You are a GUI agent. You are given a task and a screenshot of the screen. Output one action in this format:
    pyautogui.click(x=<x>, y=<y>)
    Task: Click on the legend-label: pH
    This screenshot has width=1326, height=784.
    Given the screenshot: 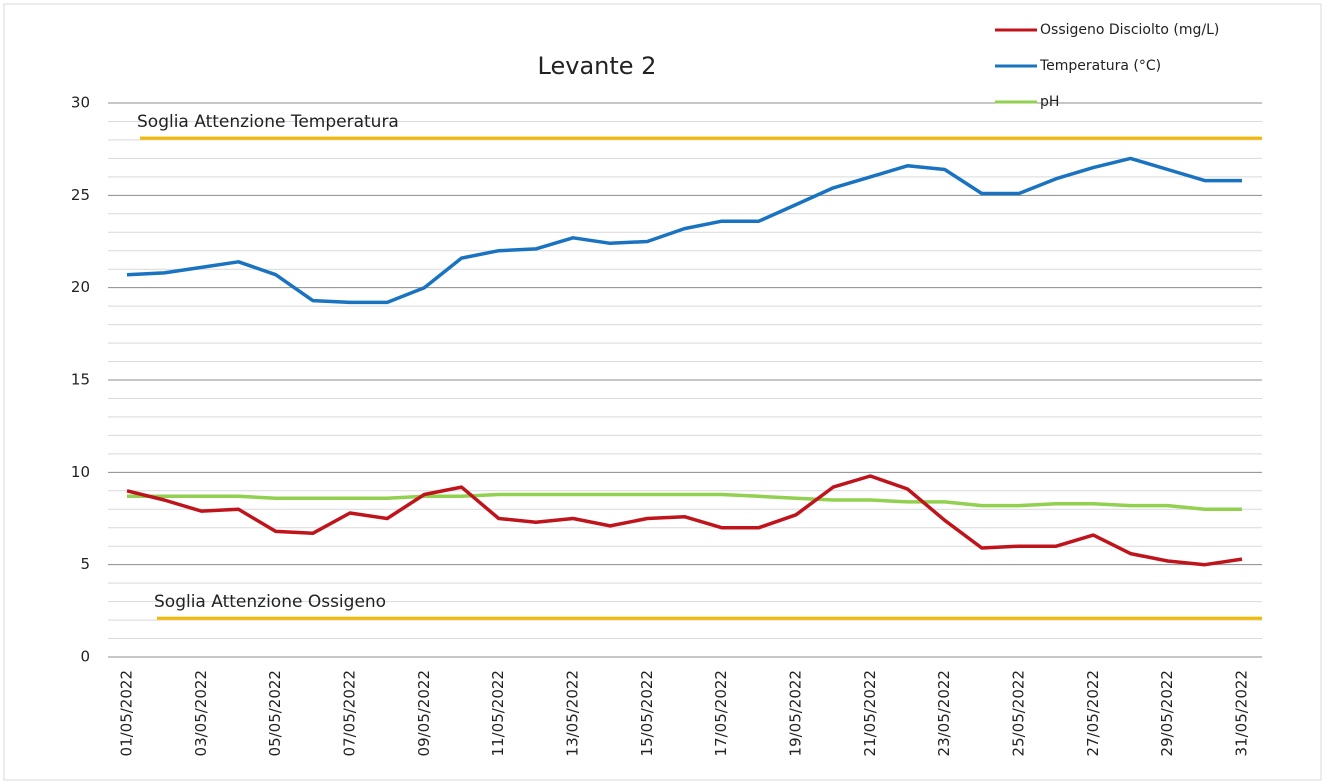 What is the action you would take?
    pyautogui.click(x=1049, y=102)
    